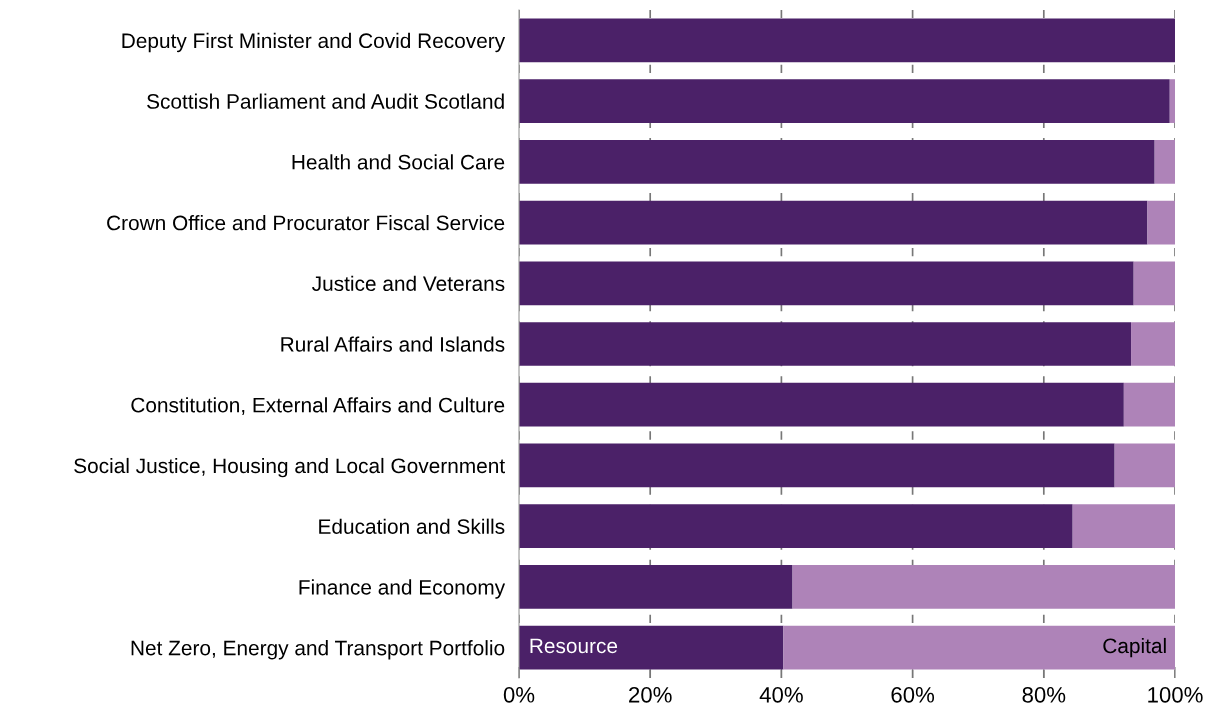 Image resolution: width=1216 pixels, height=713 pixels. I want to click on y-tick-label: Constitution, External Affairs and Culture, so click(318, 406).